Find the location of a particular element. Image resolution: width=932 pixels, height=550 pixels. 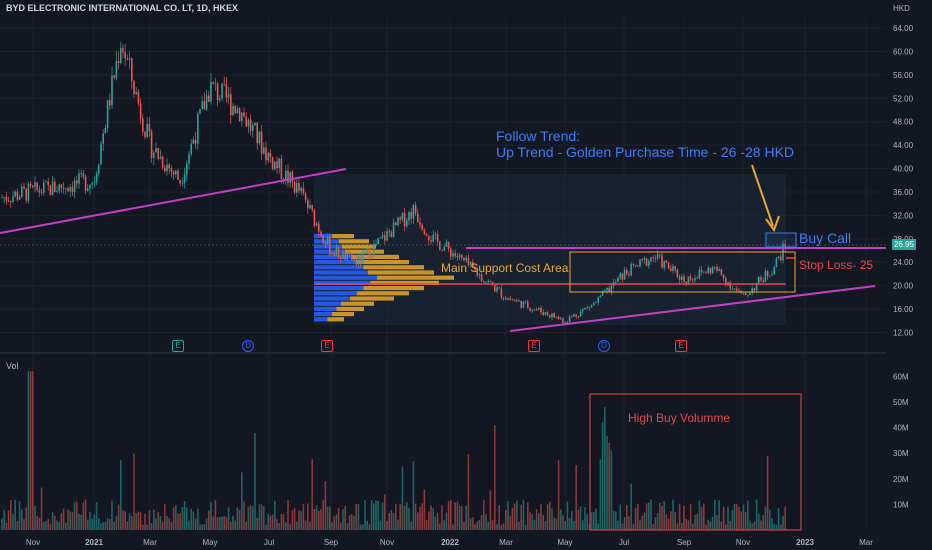

last-price-tag: 26.95 is located at coordinates (904, 244).